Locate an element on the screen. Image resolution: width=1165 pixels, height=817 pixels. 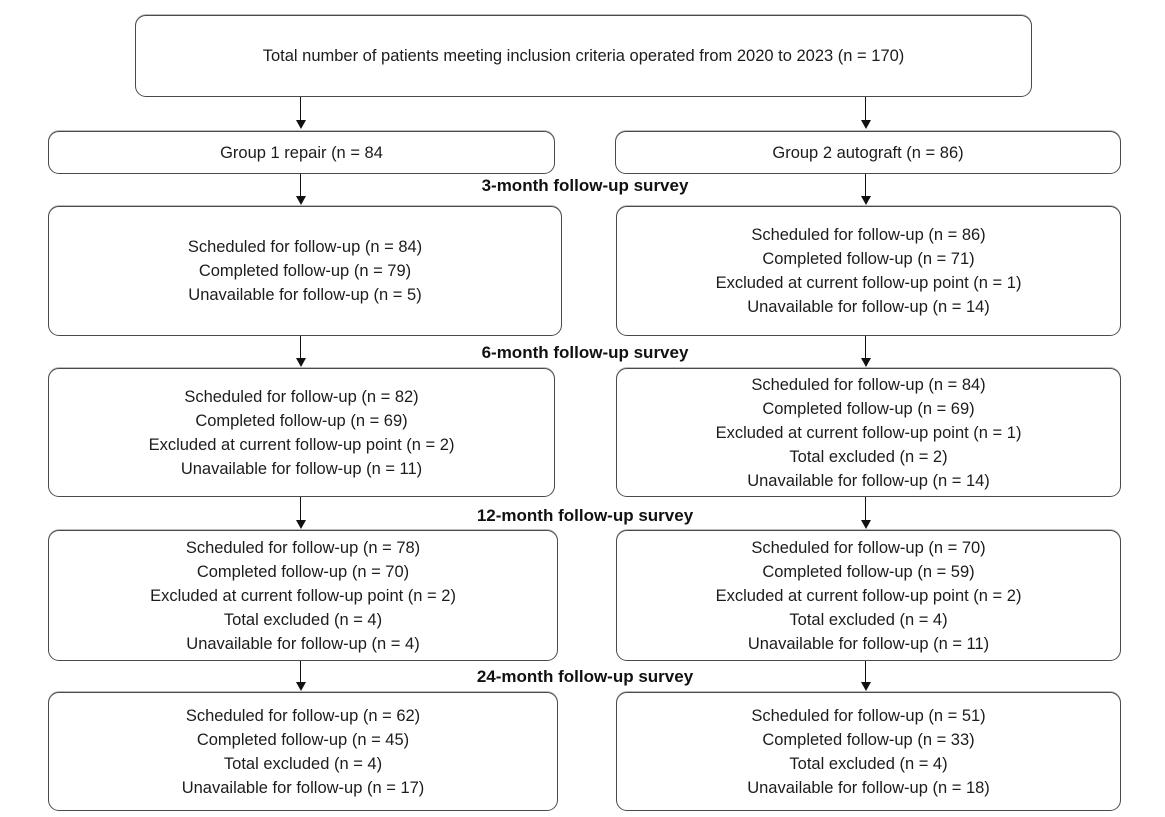
flow-line: Completed follow-up (n = 71) is located at coordinates (868, 259).